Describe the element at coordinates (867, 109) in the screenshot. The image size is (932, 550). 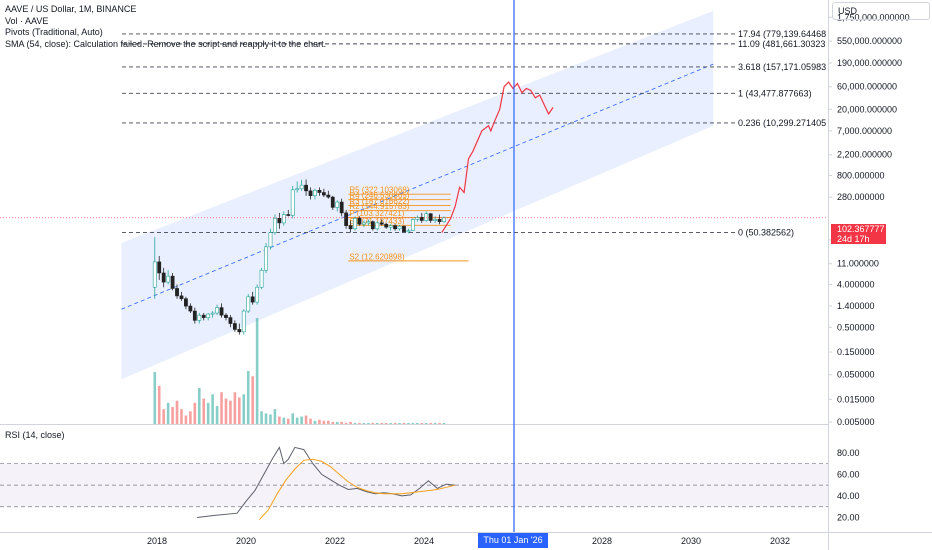
I see `price-tick-label: 20,000.000000` at that location.